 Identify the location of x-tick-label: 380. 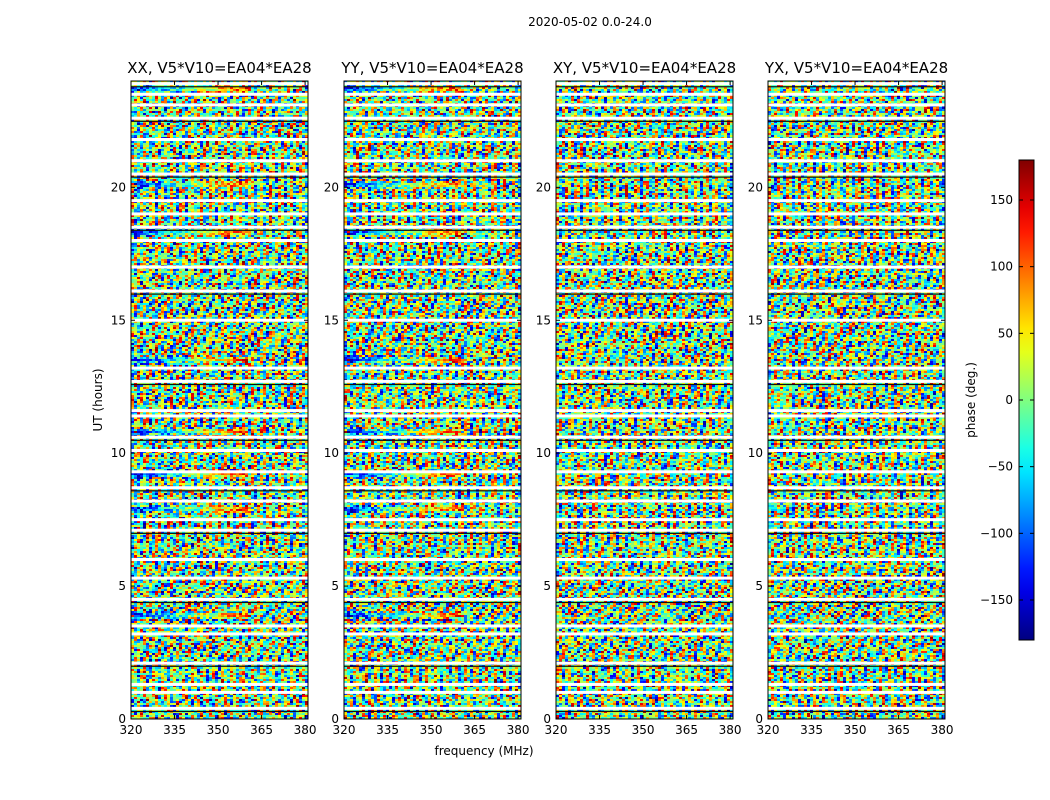
(942, 730).